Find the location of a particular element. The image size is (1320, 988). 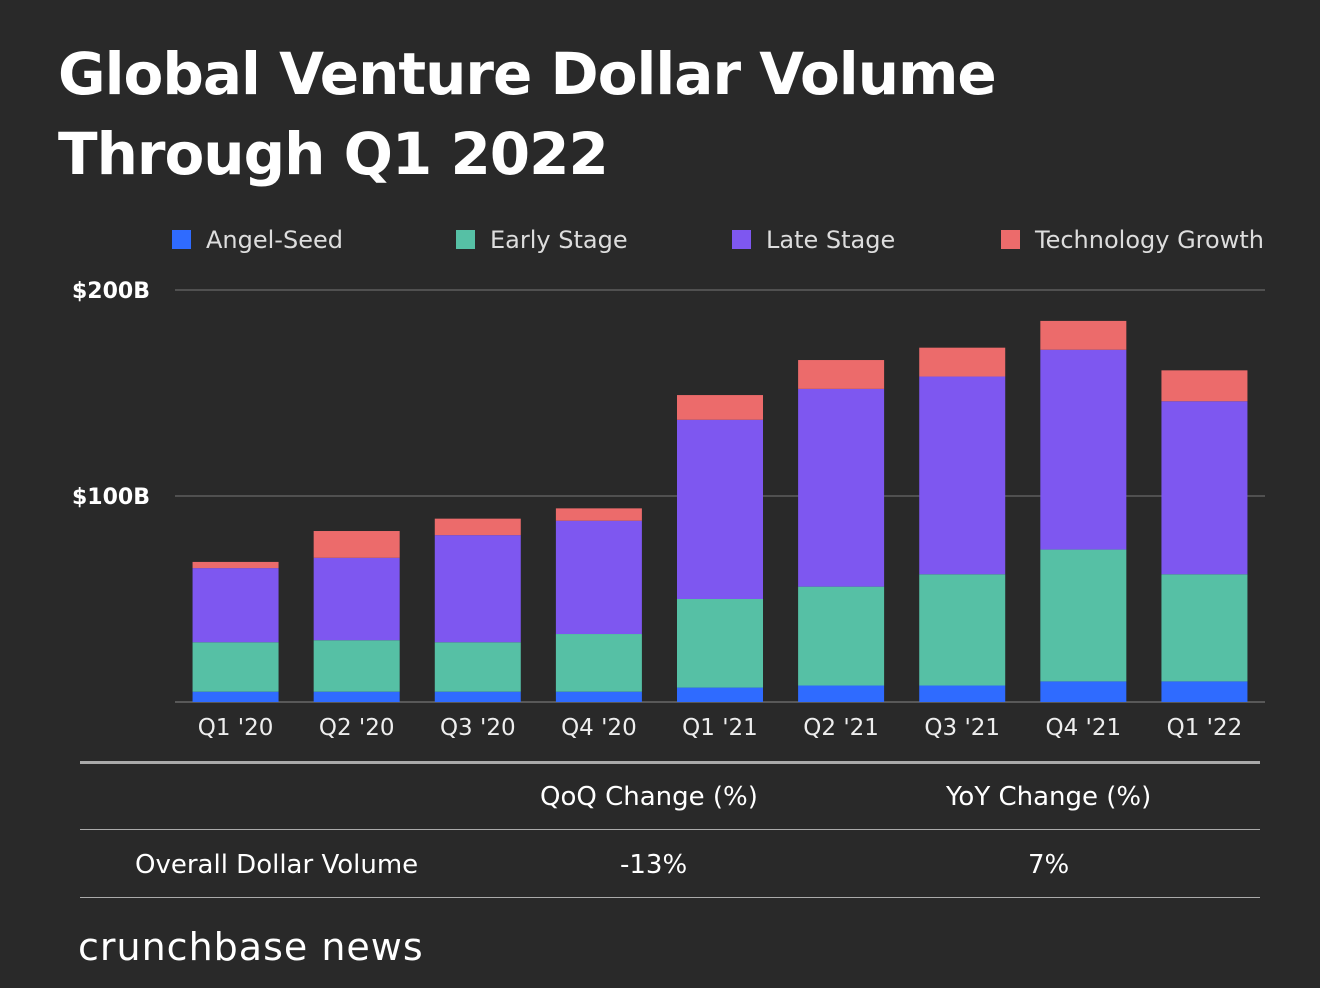

x-tick-label-0: Q1 '20 is located at coordinates (236, 728).